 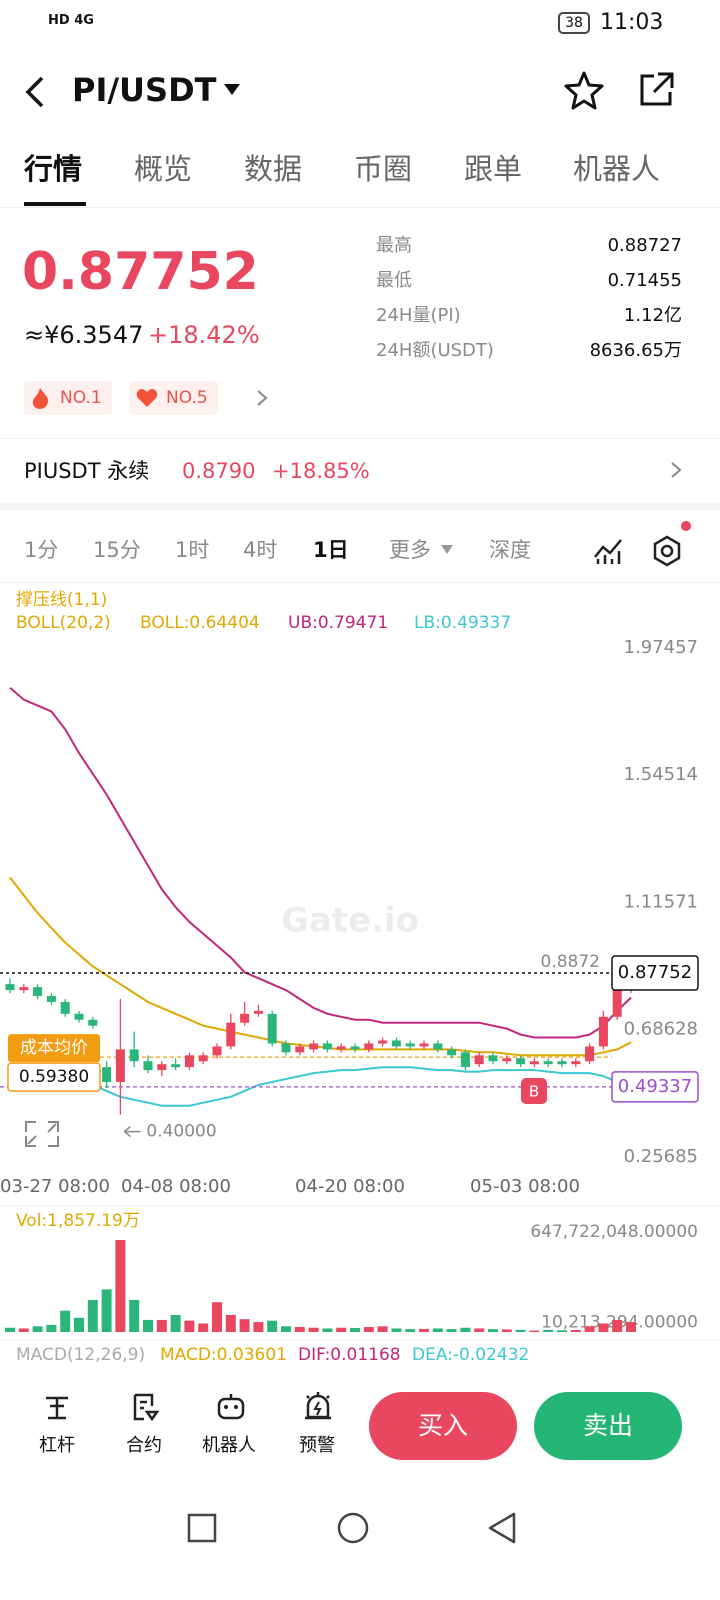 I want to click on nav-back, so click(x=502, y=1528).